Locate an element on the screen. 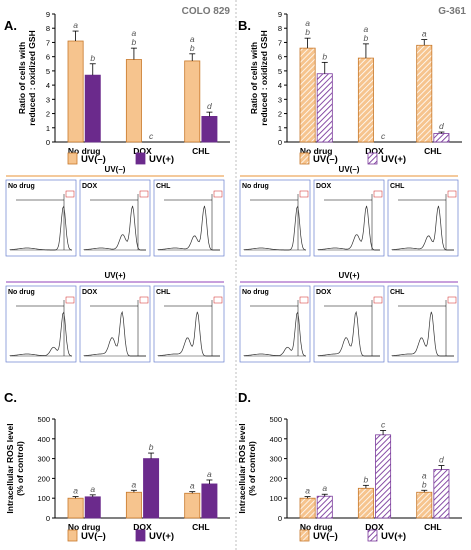  y-tick-label: 500 is located at coordinates (43, 419).